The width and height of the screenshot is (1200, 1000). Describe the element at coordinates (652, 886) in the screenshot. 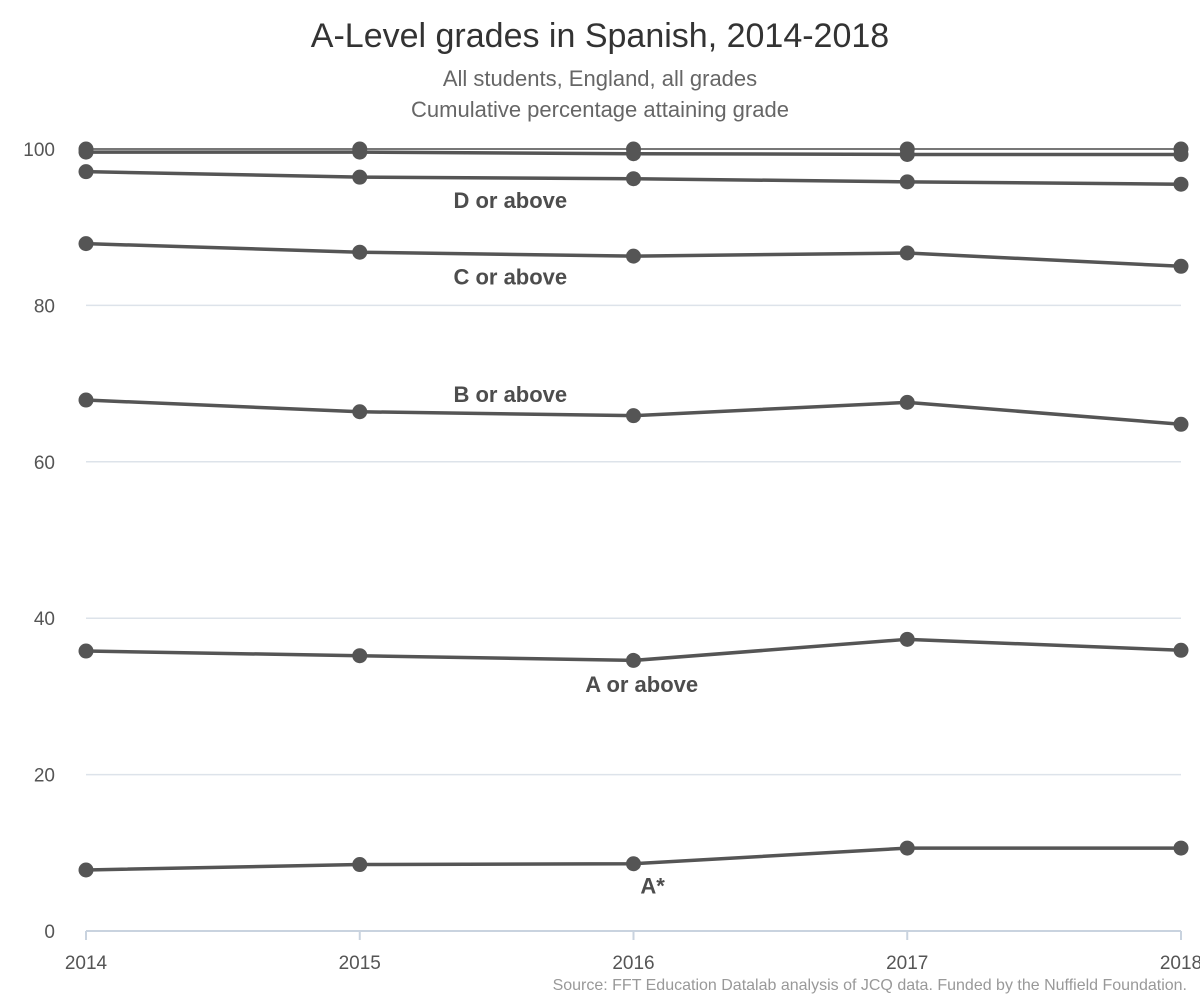

I see `series-label: A*` at that location.